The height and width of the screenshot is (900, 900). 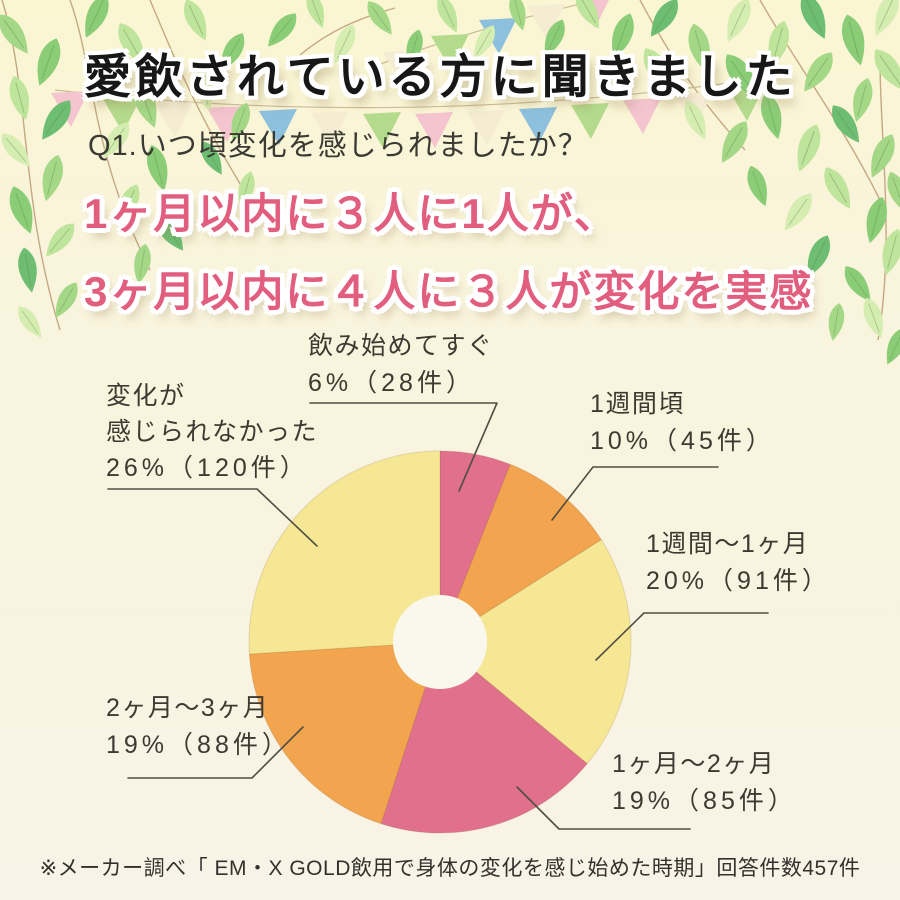 I want to click on callout-value: 6%（28件）, so click(x=391, y=383).